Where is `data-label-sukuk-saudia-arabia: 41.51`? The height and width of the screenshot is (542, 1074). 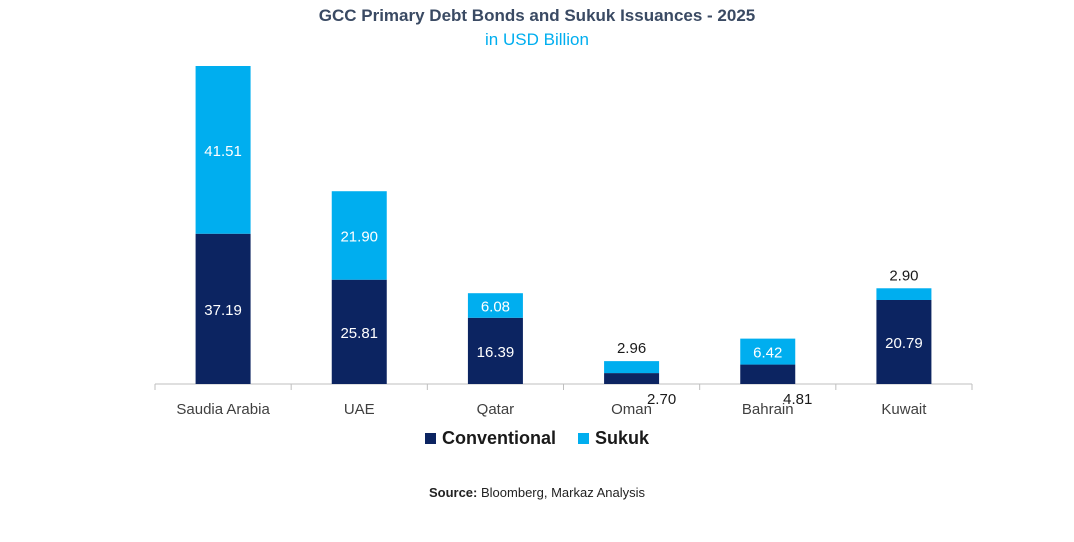
data-label-sukuk-saudia-arabia: 41.51 is located at coordinates (223, 151).